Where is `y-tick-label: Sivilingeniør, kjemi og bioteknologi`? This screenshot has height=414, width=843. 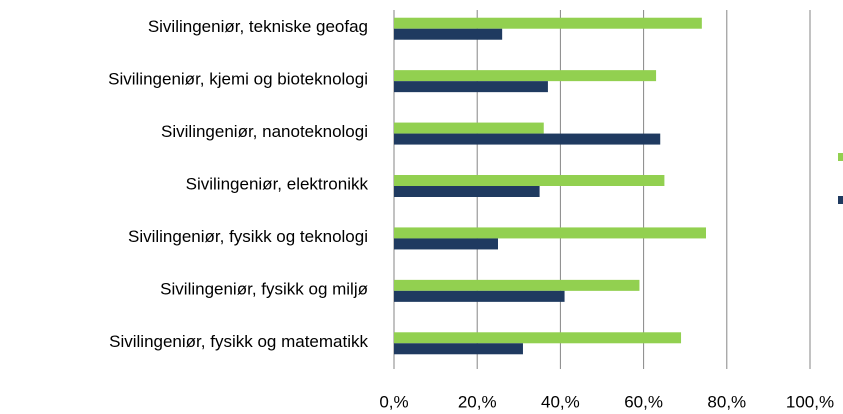
y-tick-label: Sivilingeniør, kjemi og bioteknologi is located at coordinates (238, 79).